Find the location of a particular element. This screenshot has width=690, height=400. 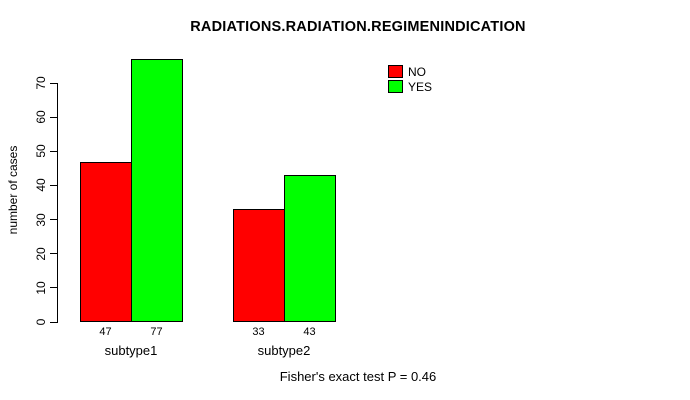

y-axis-tick-label: 20 is located at coordinates (41, 254).